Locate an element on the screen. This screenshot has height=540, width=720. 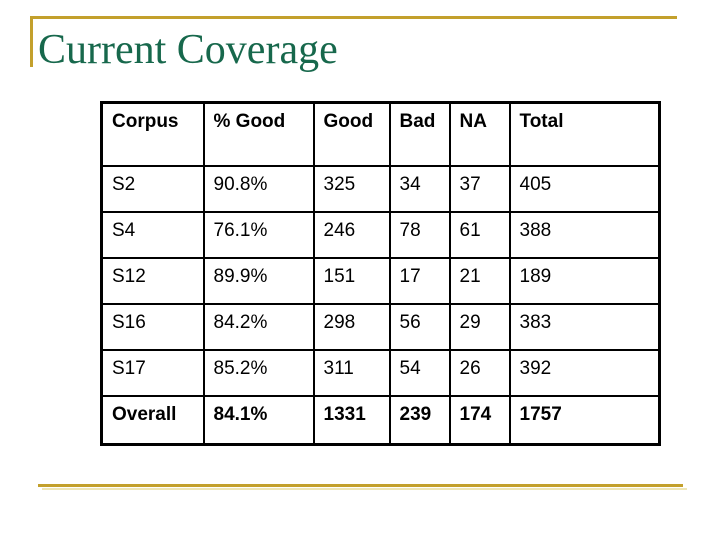
table-cell: Overall is located at coordinates (152, 420).